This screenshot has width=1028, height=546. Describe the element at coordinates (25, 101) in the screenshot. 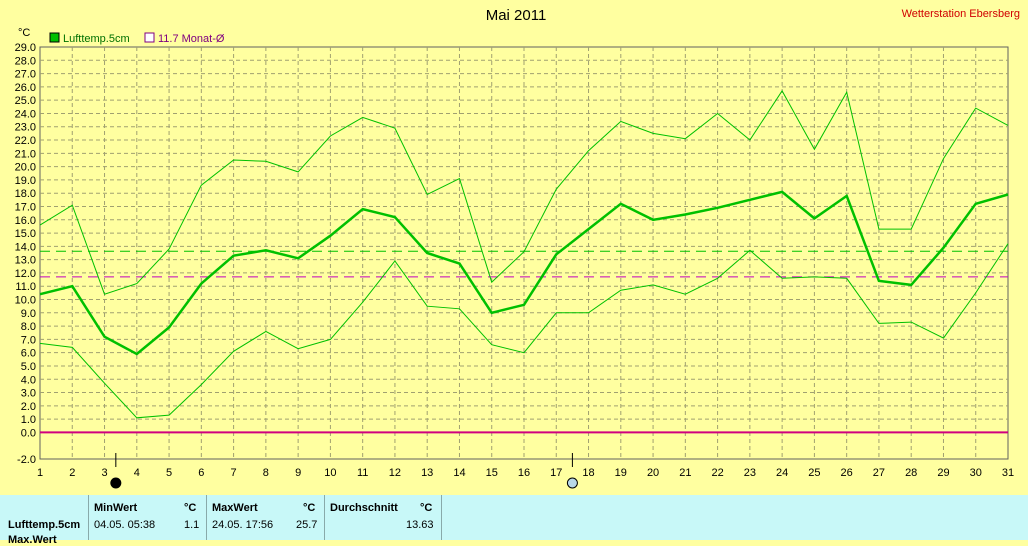

I see `y-tick-label: 25.0` at that location.